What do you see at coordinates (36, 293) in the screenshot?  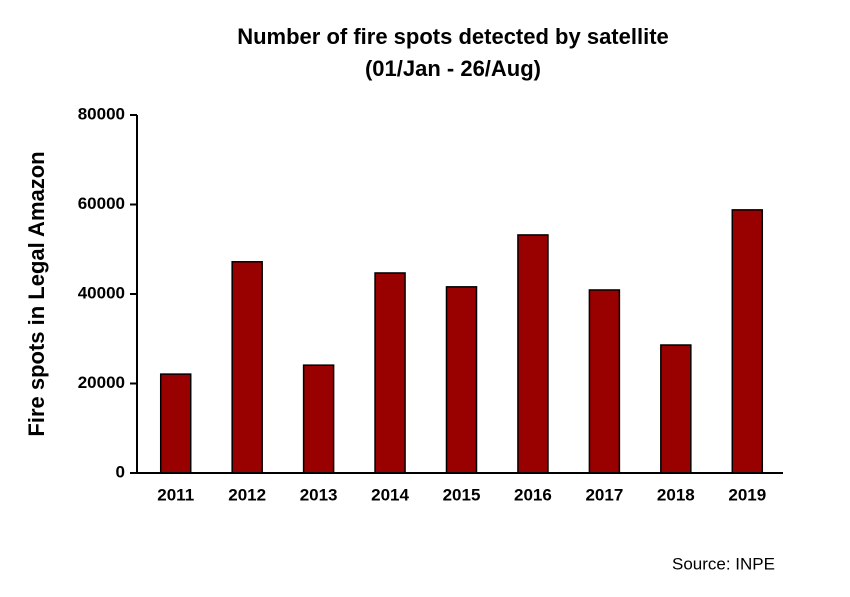 I see `y-axis-label: Fire spots in Legal Amazon` at bounding box center [36, 293].